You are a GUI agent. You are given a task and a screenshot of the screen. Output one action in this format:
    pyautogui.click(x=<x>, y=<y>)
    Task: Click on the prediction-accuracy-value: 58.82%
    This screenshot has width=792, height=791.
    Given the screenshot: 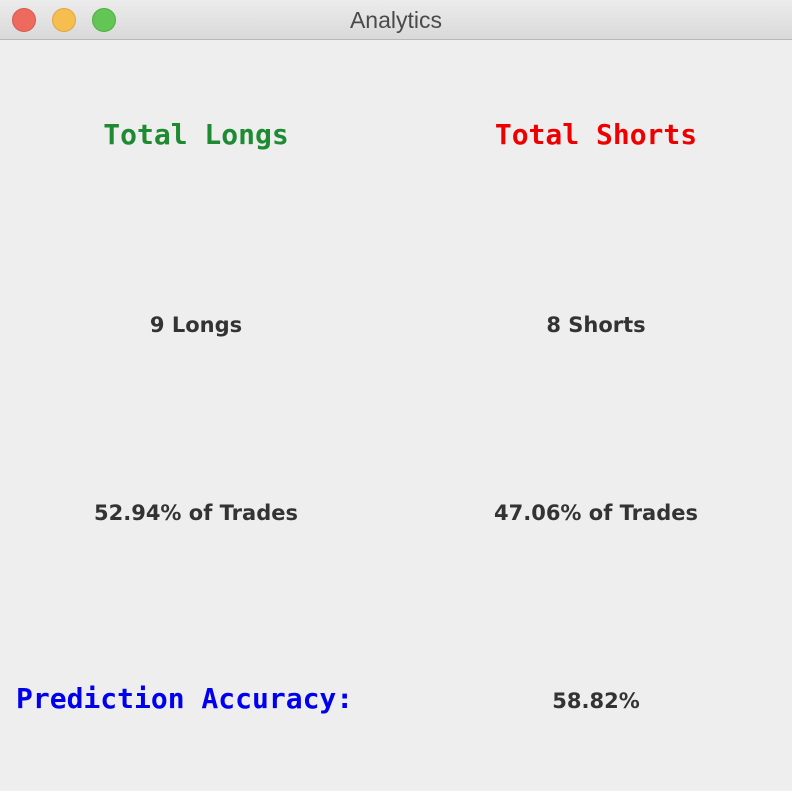 What is the action you would take?
    pyautogui.click(x=596, y=701)
    